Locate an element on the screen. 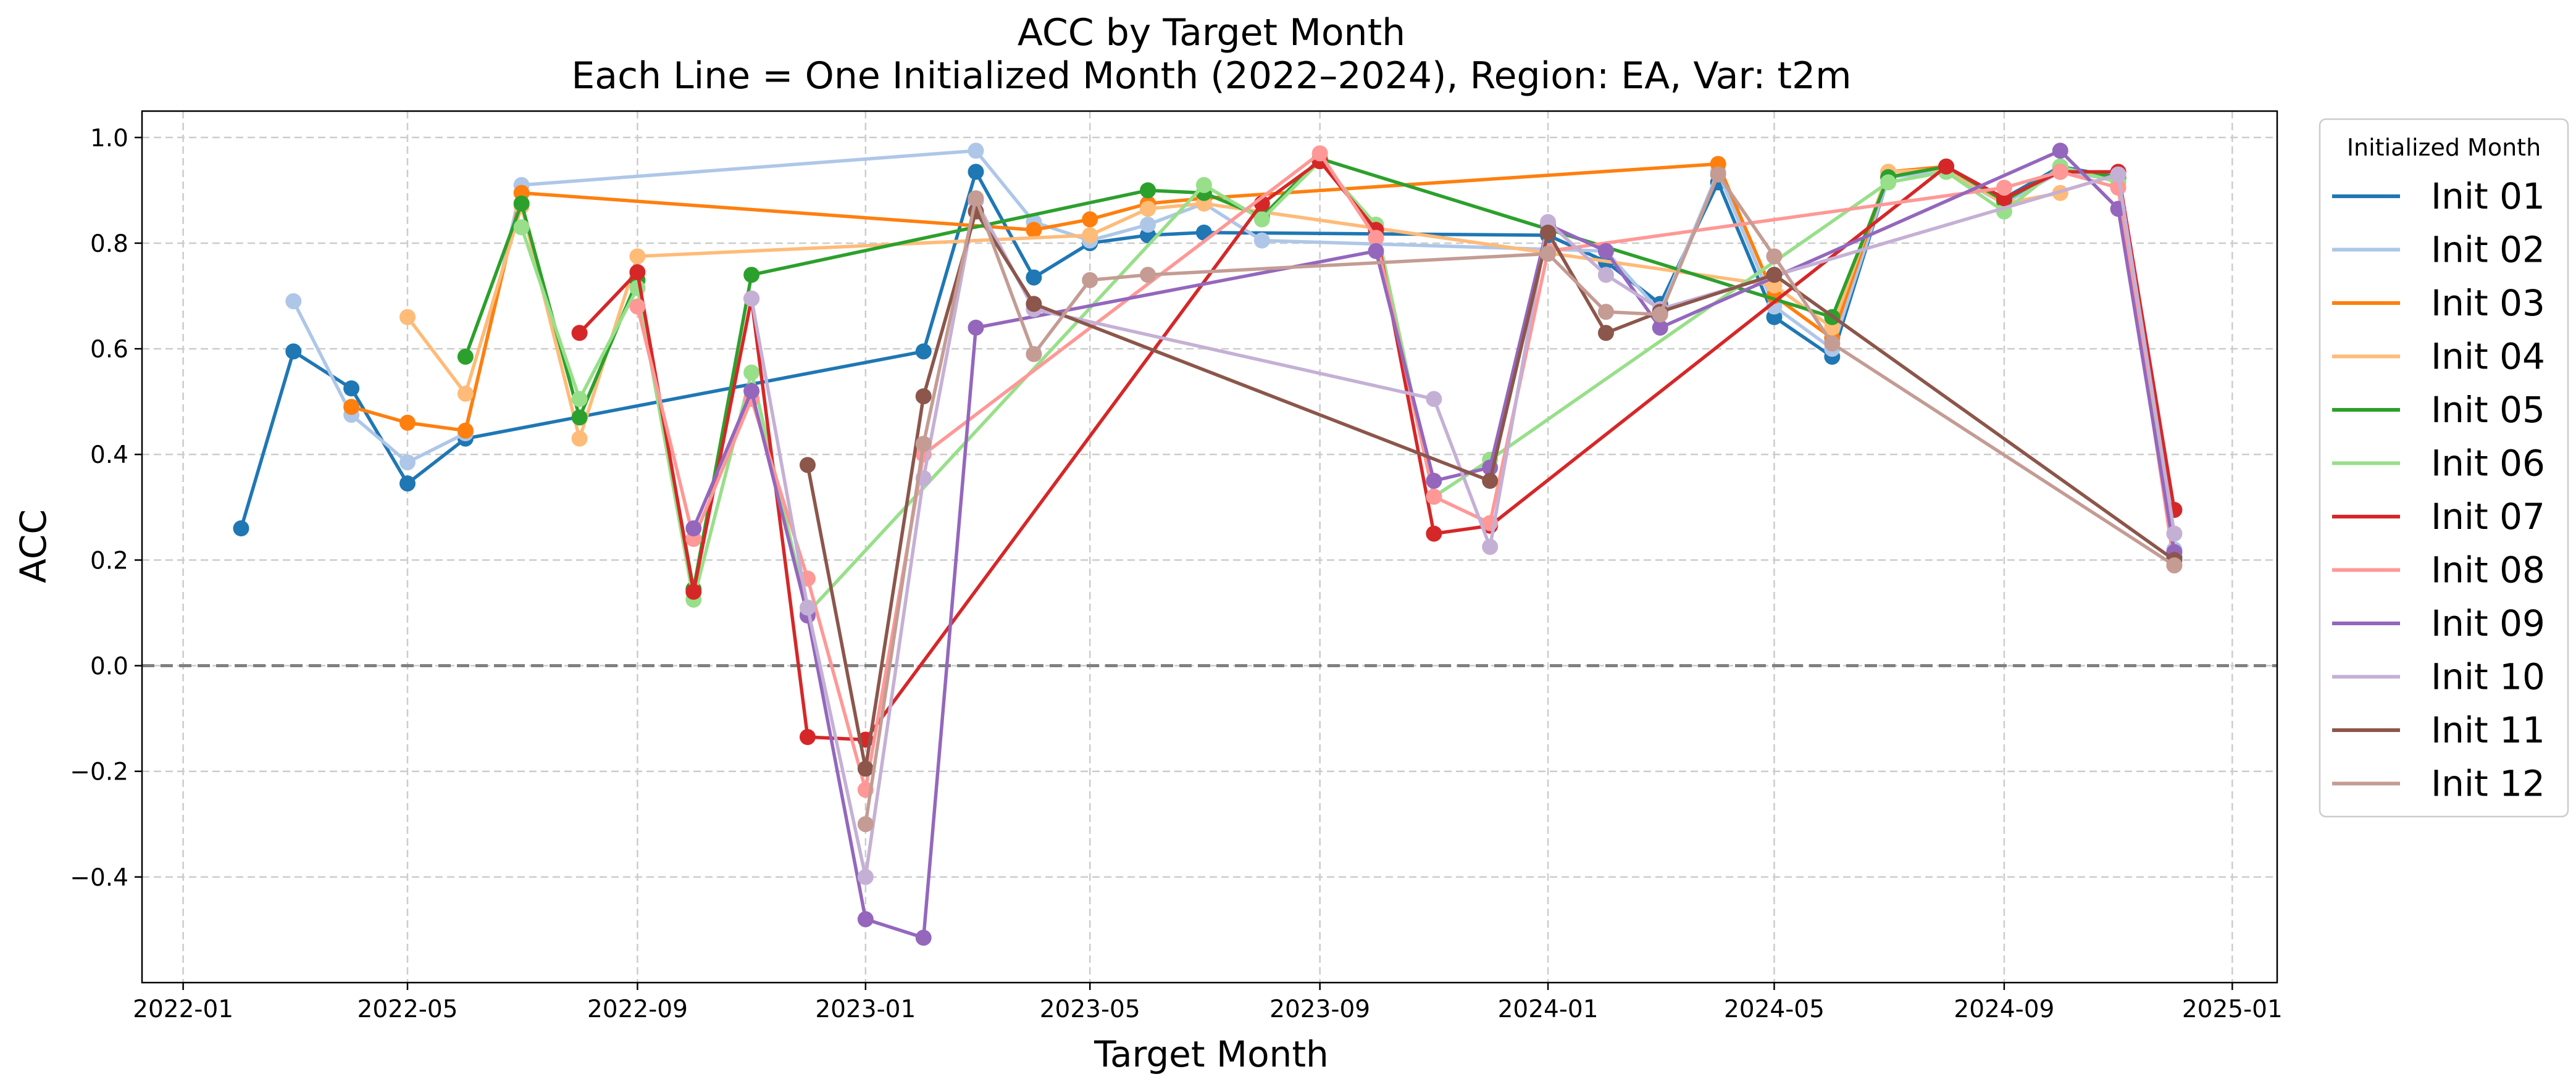 The image size is (2576, 1090). legend-label: Init 04 is located at coordinates (2488, 357).